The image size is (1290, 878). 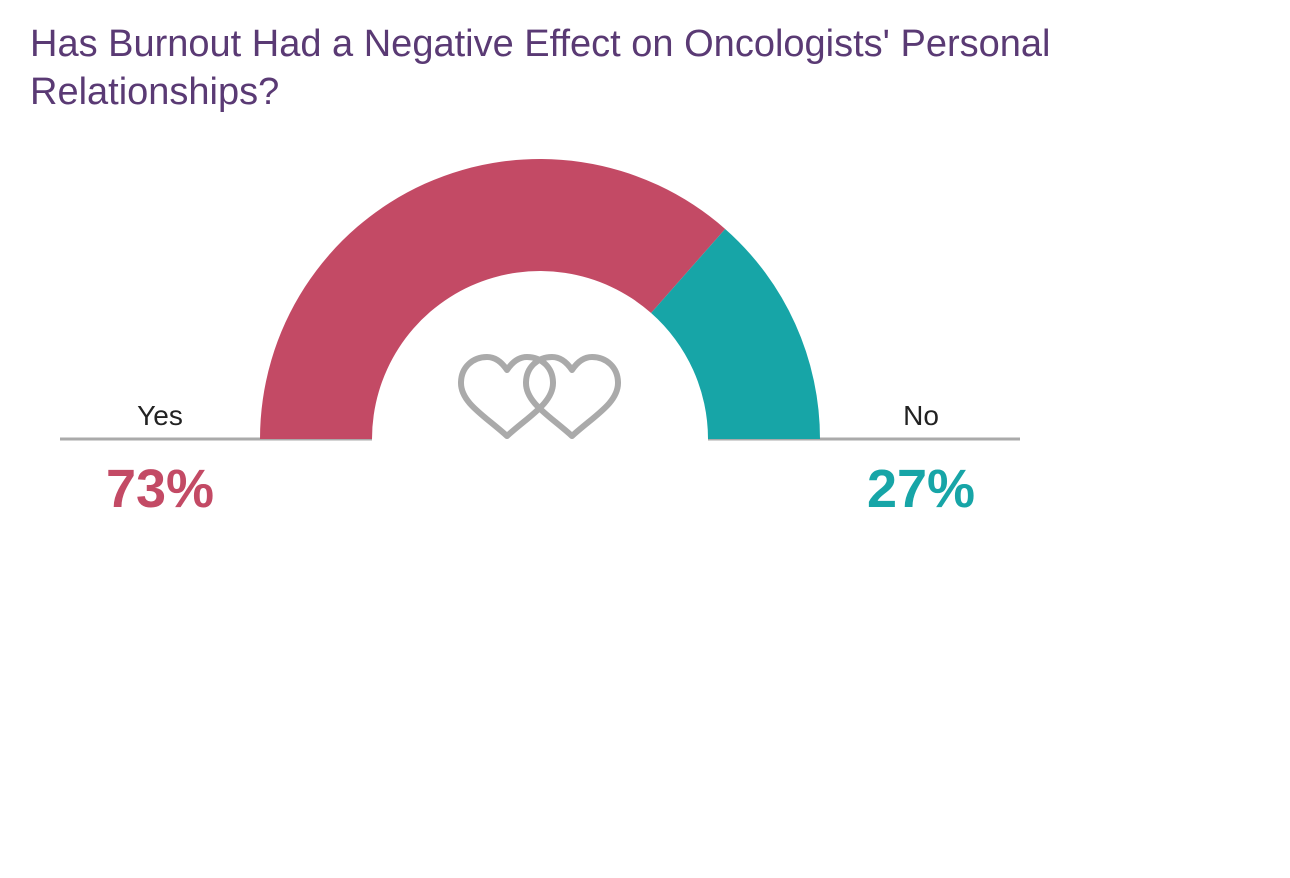 I want to click on donut-segment-yes, so click(x=493, y=299).